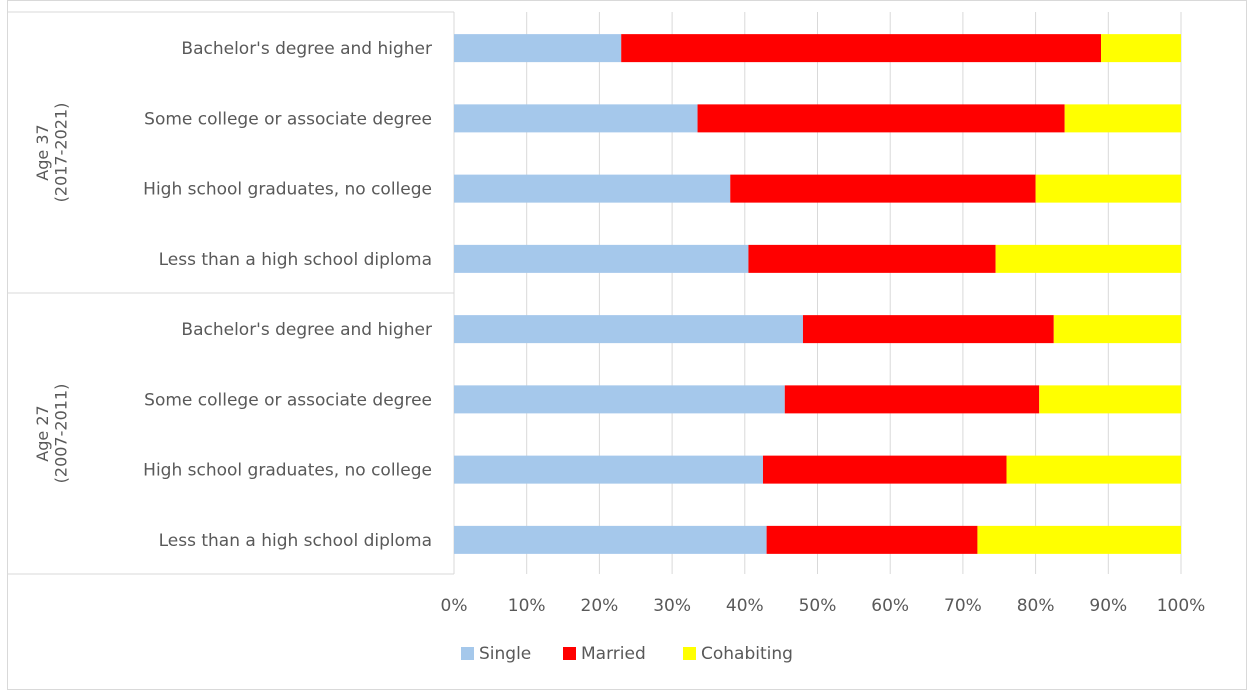  What do you see at coordinates (745, 606) in the screenshot?
I see `x-tick-label: 40%` at bounding box center [745, 606].